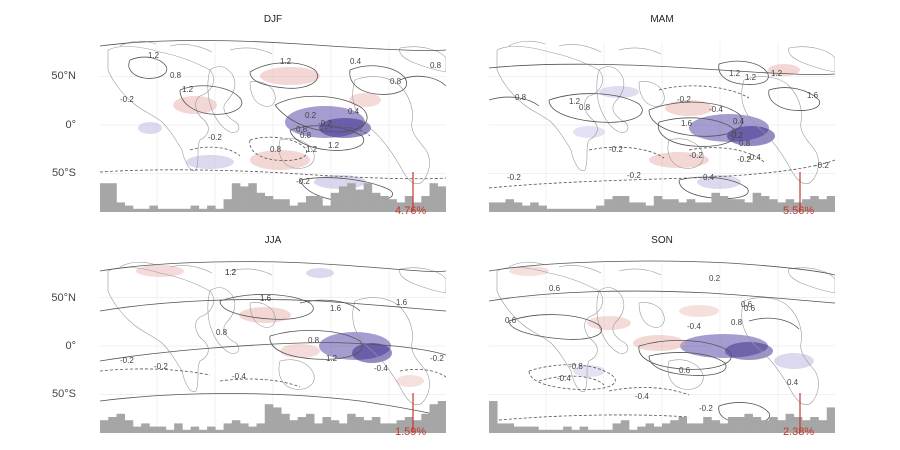 This screenshot has height=450, width=900. Describe the element at coordinates (799, 211) in the screenshot. I see `panel-percent: 5.56%` at that location.